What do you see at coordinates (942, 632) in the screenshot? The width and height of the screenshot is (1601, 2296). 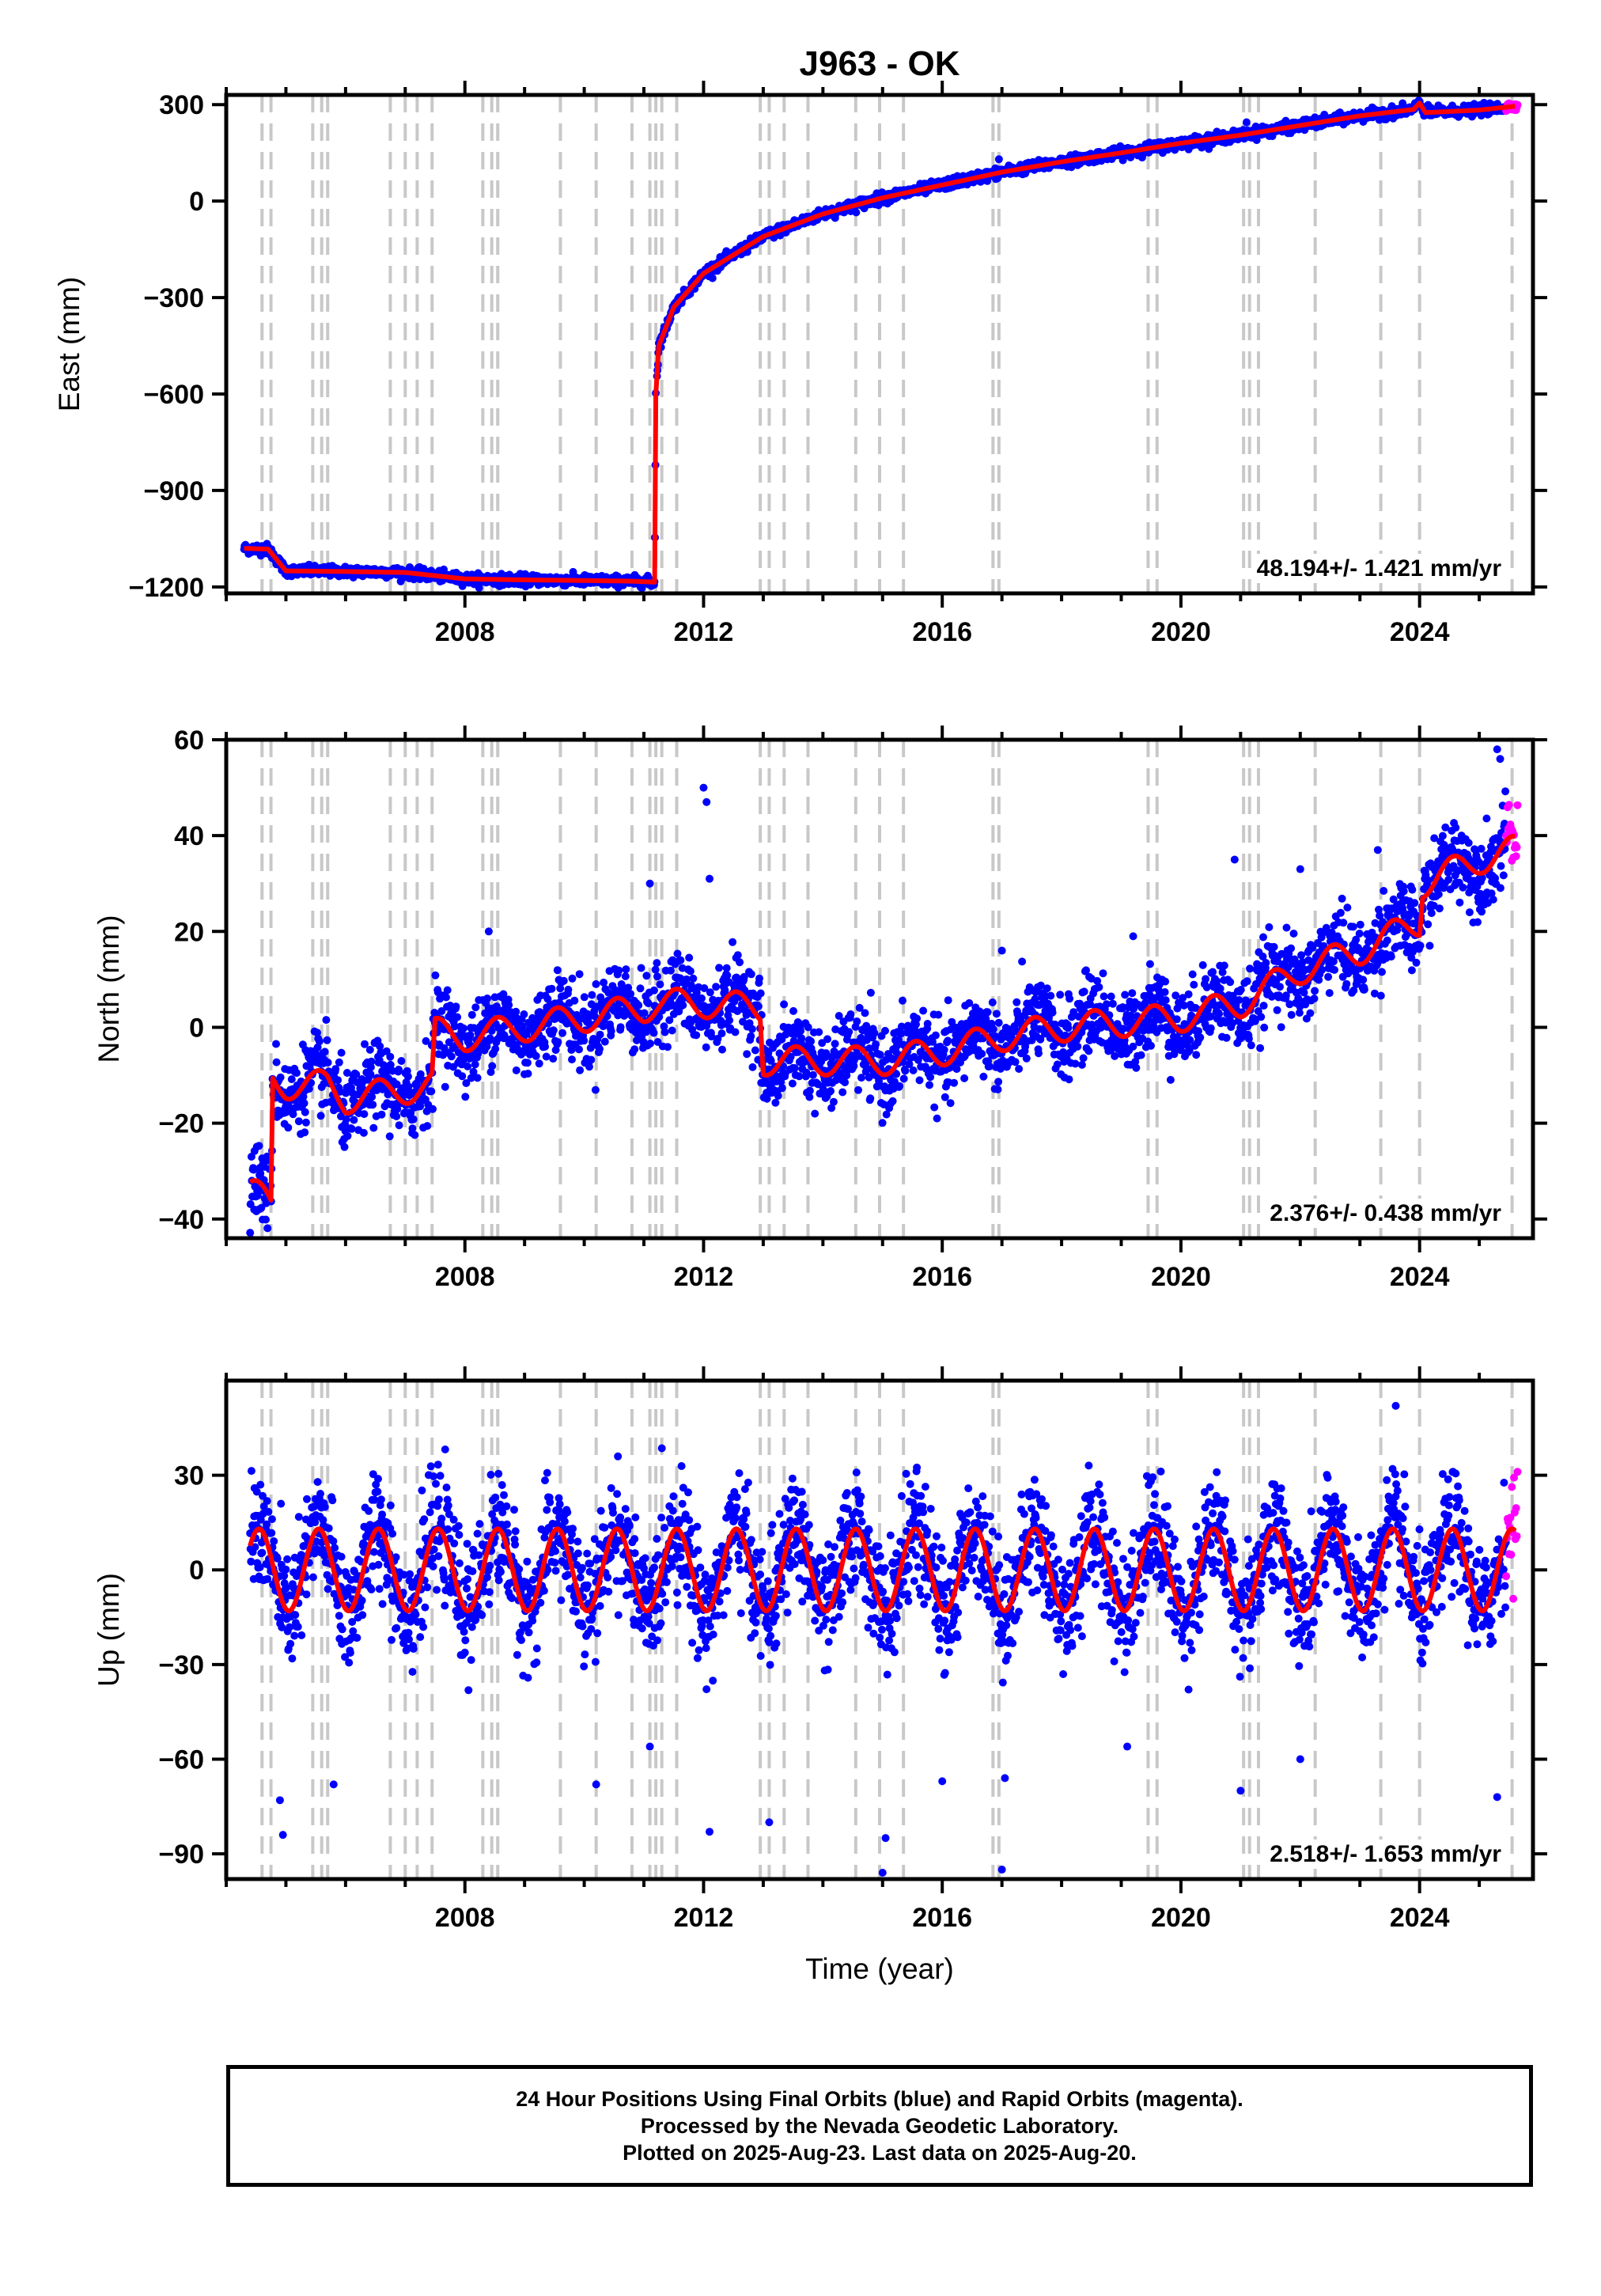 I see `x-tick-label: 2016` at bounding box center [942, 632].